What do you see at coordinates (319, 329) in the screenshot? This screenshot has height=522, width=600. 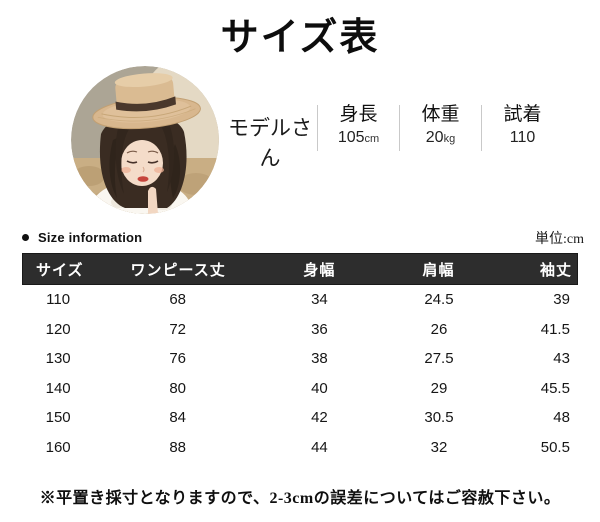 I see `table-cell: 36` at bounding box center [319, 329].